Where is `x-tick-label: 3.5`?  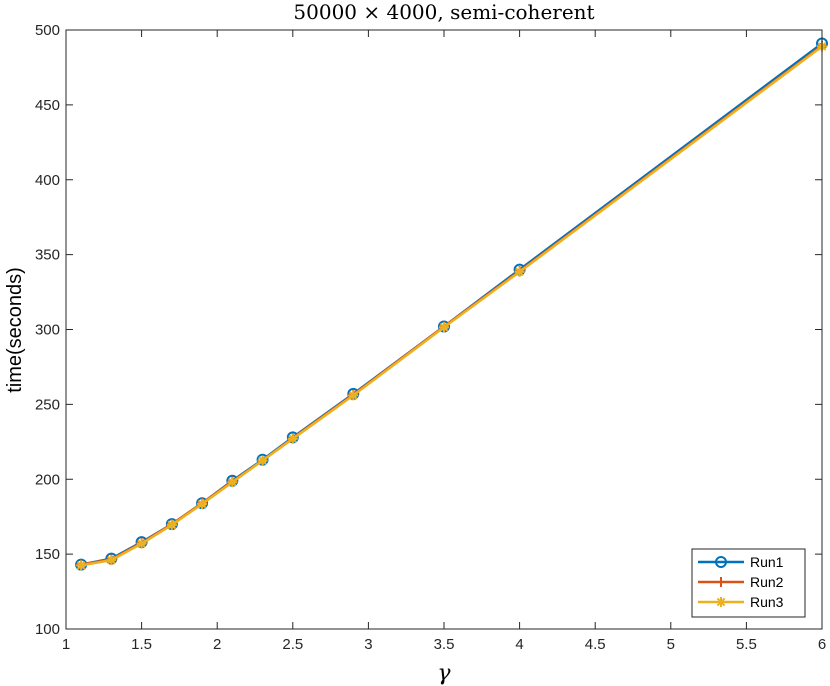 x-tick-label: 3.5 is located at coordinates (444, 644).